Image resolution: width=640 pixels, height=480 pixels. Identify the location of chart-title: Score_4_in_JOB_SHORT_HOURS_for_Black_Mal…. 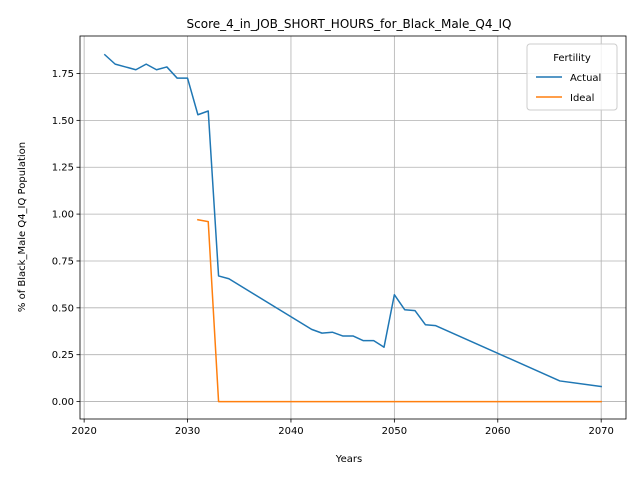
(349, 24).